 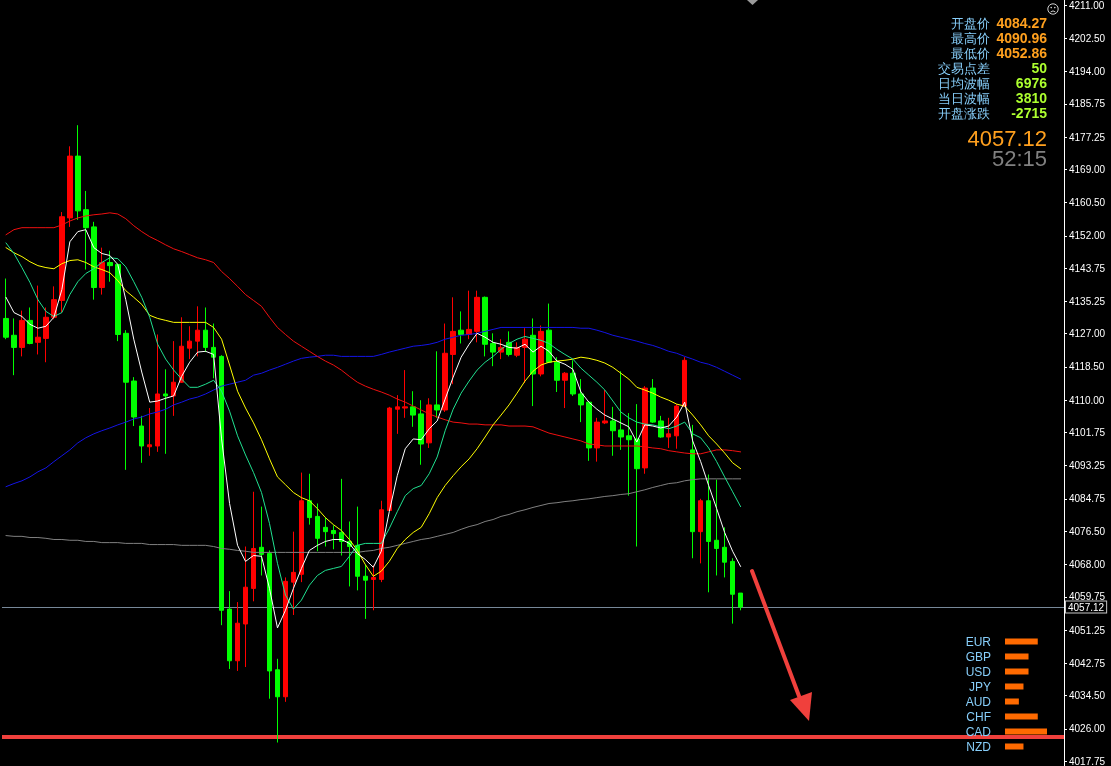 What do you see at coordinates (1086, 607) in the screenshot?
I see `ref-line-label: 4057.12` at bounding box center [1086, 607].